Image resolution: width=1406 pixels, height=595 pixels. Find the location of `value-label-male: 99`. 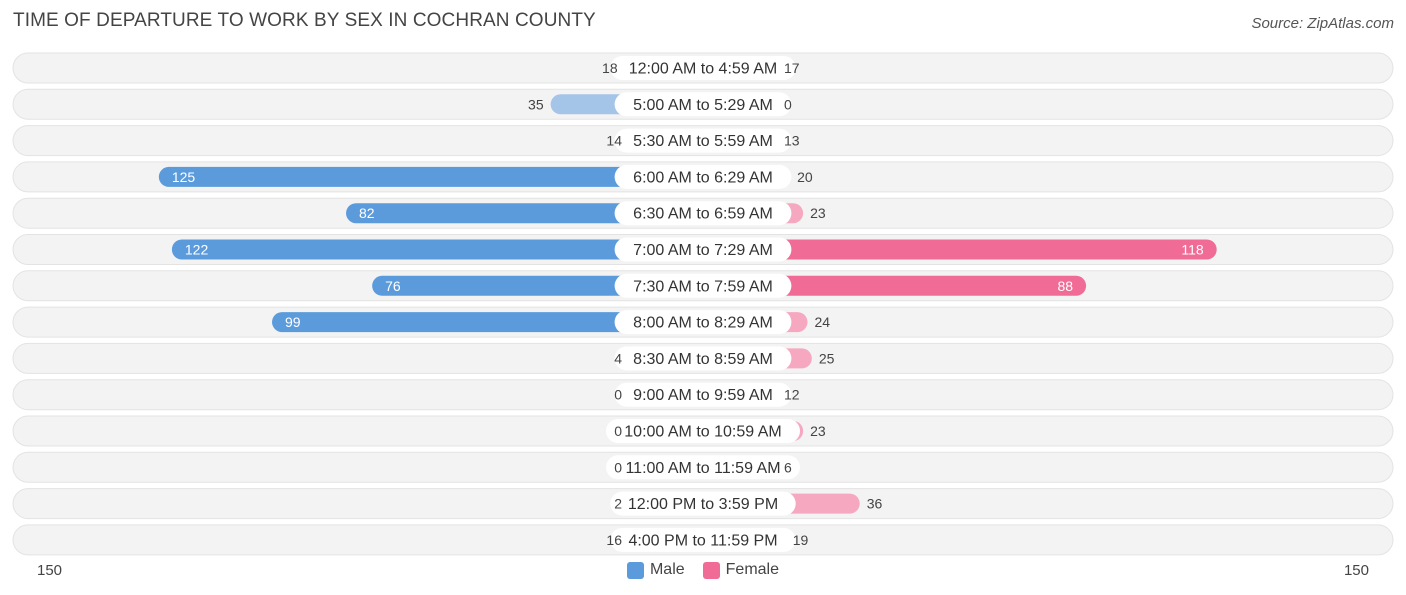

value-label-male: 99 is located at coordinates (293, 322).